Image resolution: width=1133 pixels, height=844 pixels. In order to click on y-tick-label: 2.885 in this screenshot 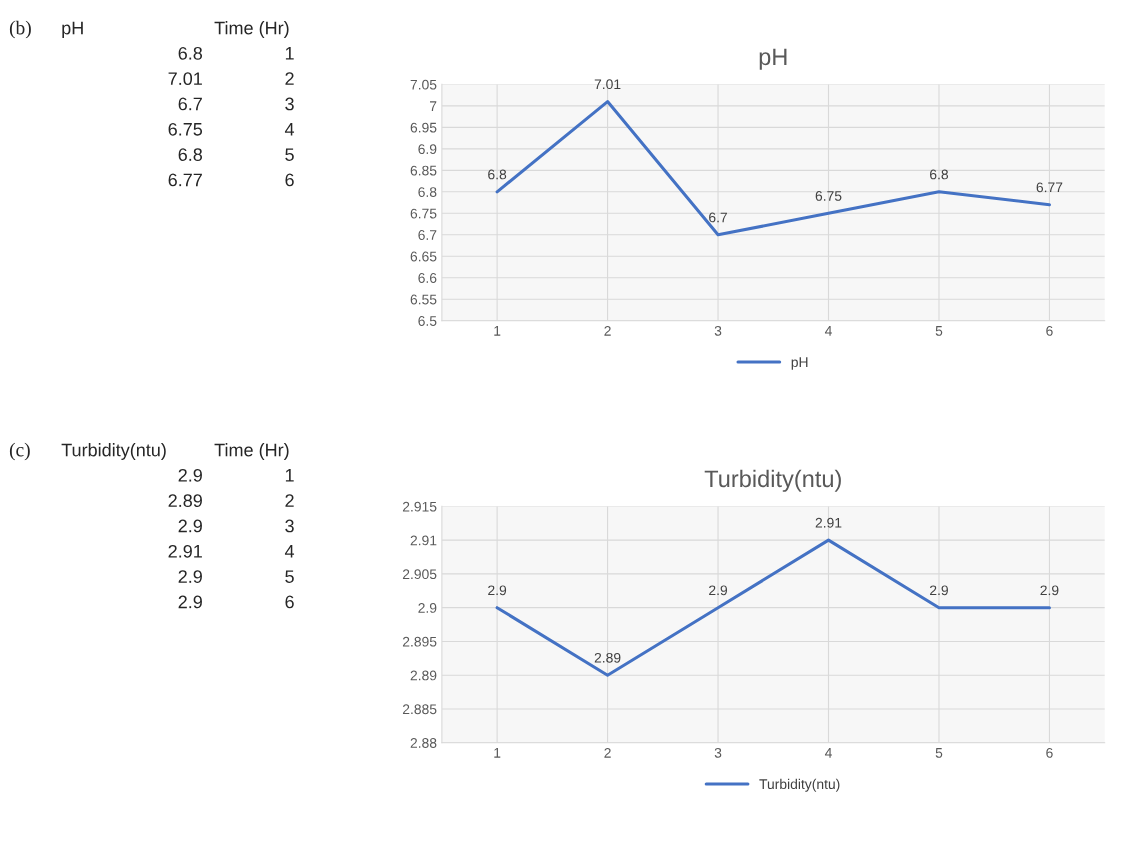, I will do `click(419, 709)`.